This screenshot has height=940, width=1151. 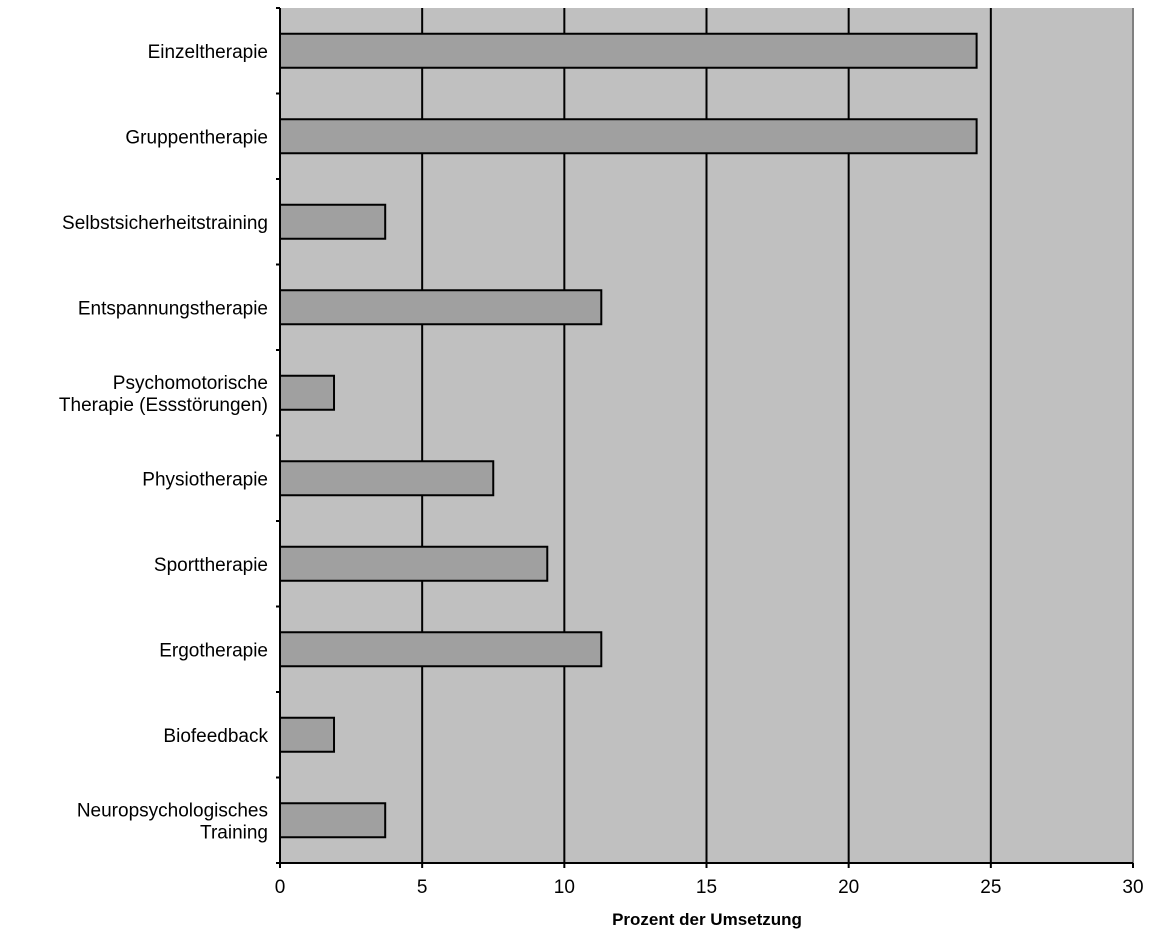 I want to click on category-label-line: Gruppentherapie, so click(x=196, y=137).